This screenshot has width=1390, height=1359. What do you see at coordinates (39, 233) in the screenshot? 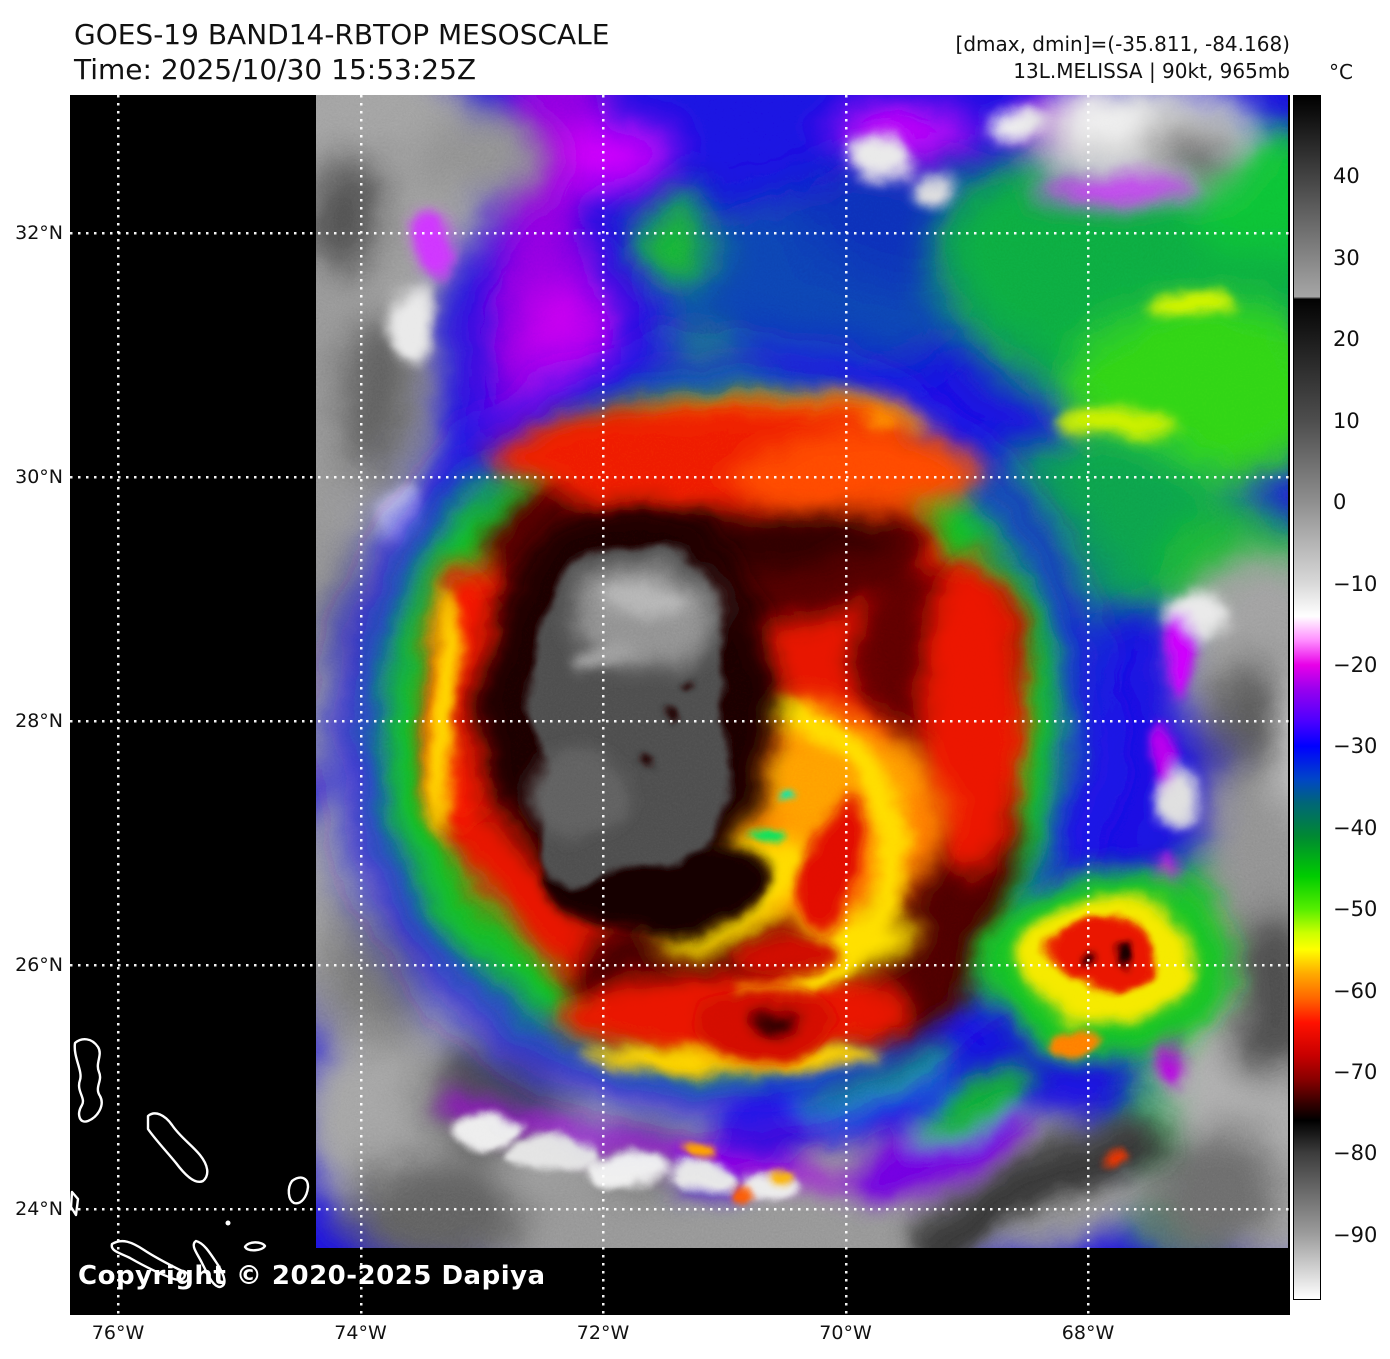
I see `lat-tick-label: 32°N` at bounding box center [39, 233].